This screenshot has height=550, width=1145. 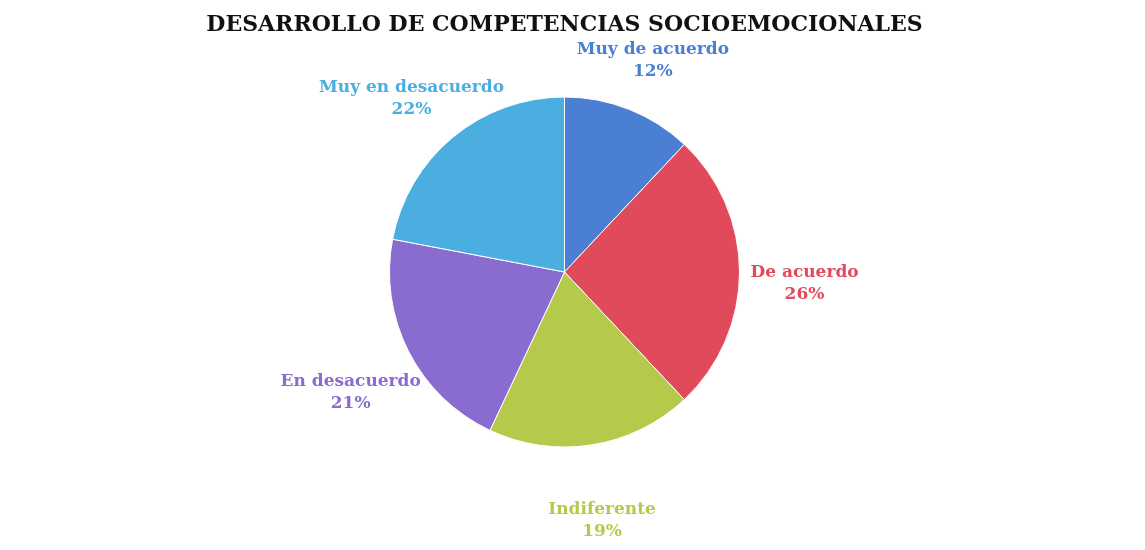 What do you see at coordinates (564, 22) in the screenshot?
I see `chart-title: DESARROLLO DE COMPETENCIAS SOCIOEMOCIONALES` at bounding box center [564, 22].